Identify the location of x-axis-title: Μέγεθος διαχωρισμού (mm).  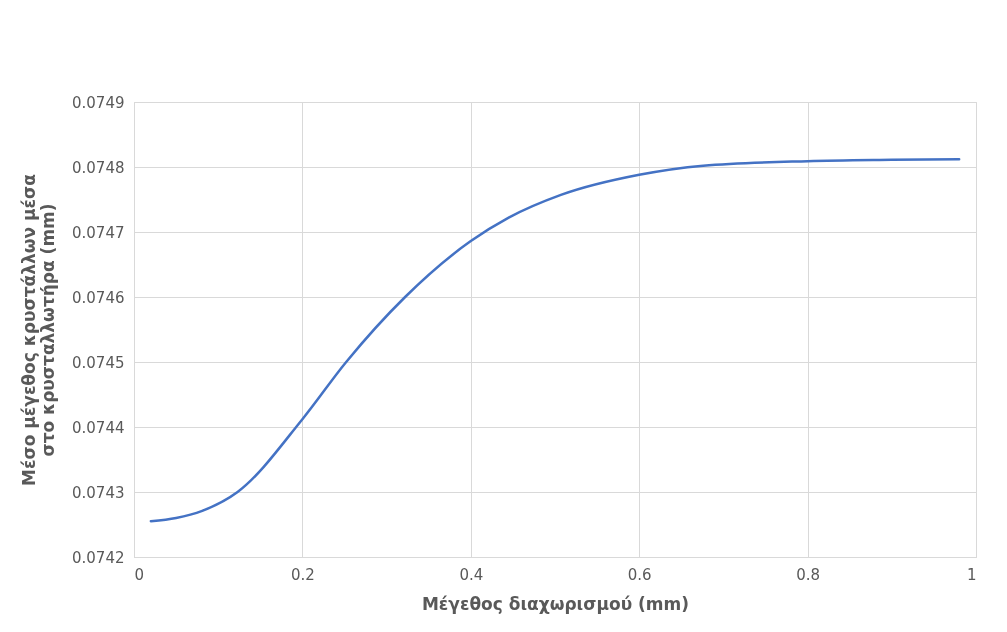
(555, 603).